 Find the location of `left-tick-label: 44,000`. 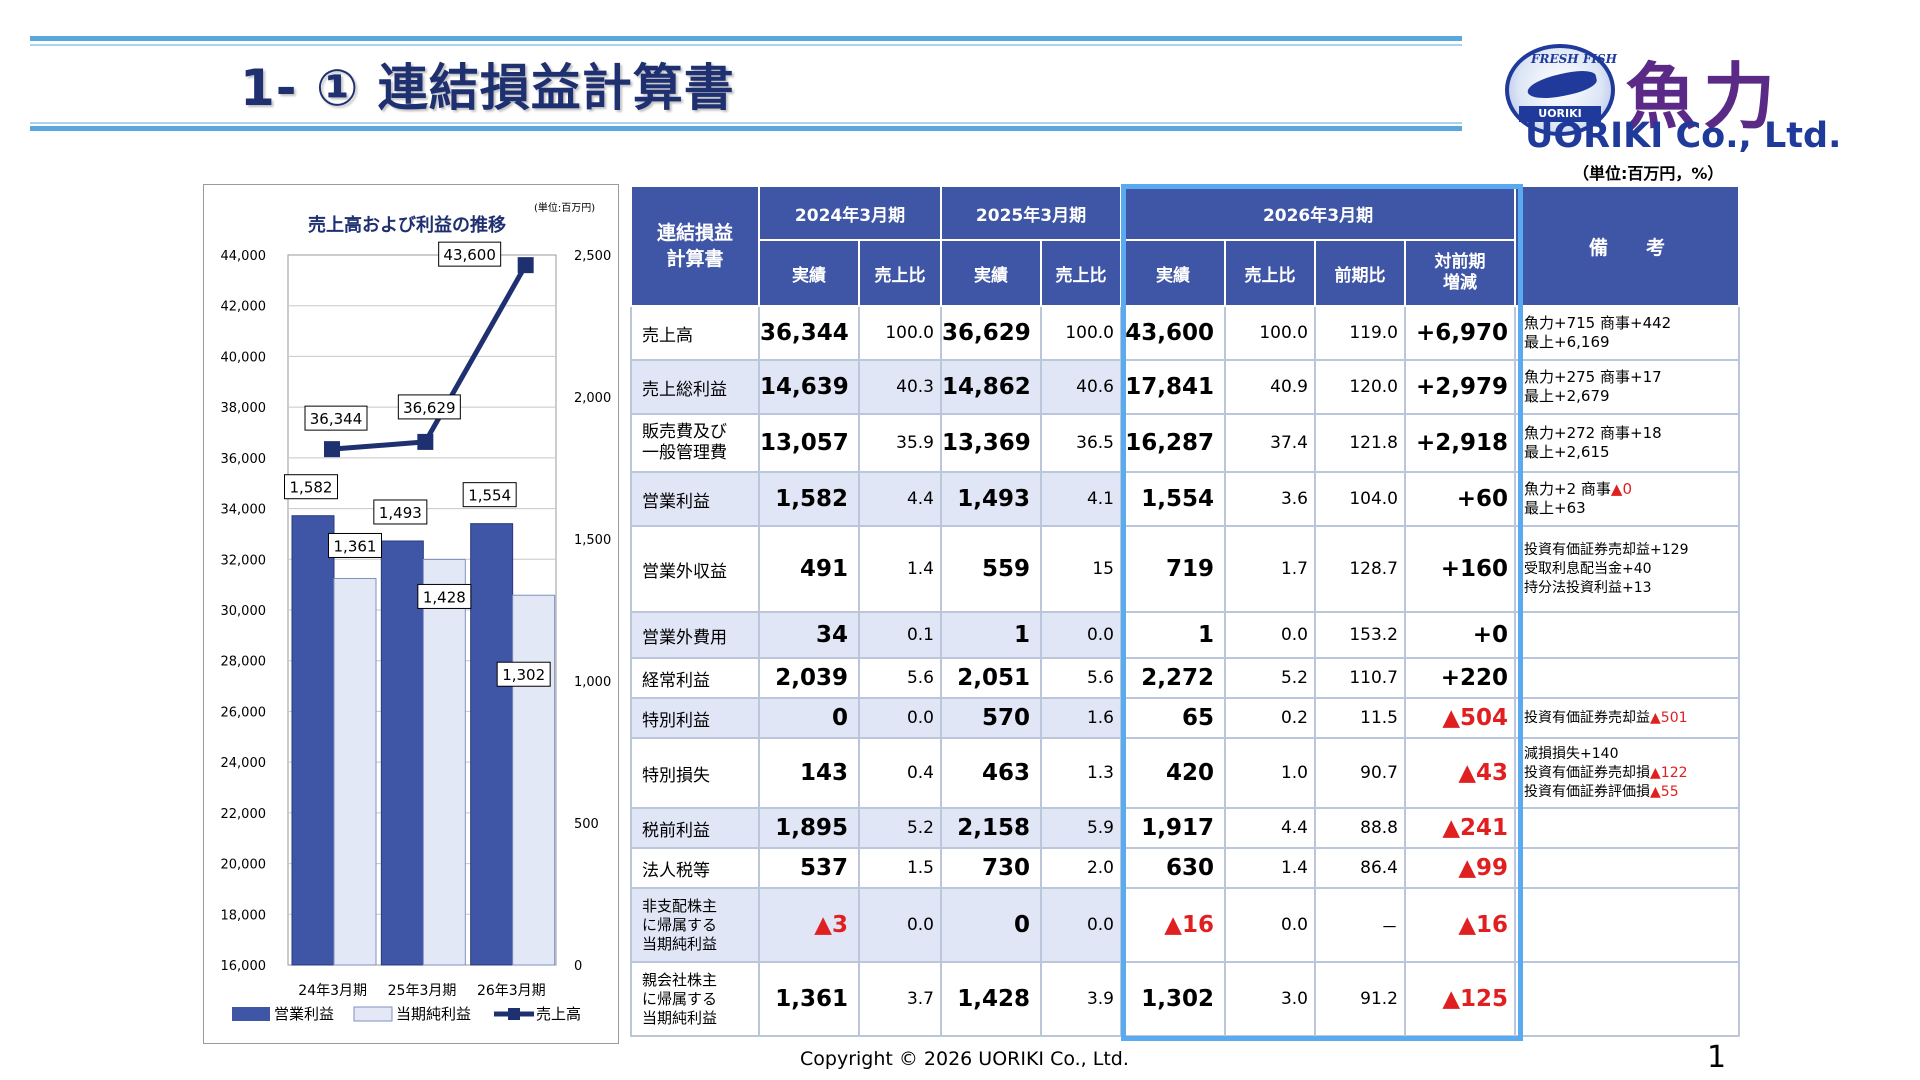

left-tick-label: 44,000 is located at coordinates (244, 256).